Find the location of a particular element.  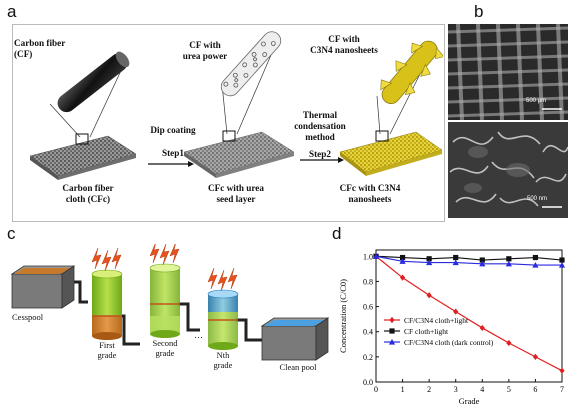

x-tick-label: 2 is located at coordinates (429, 389).